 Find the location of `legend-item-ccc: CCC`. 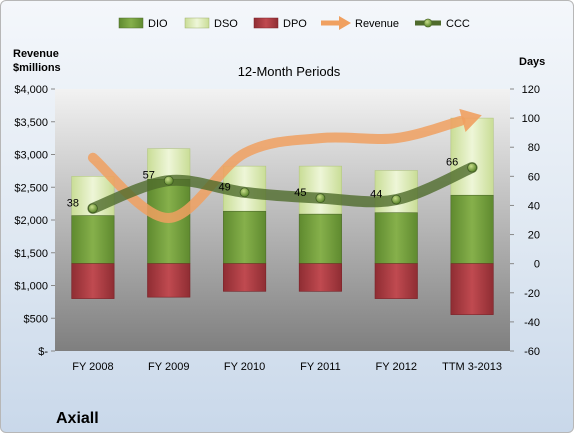

legend-item-ccc: CCC is located at coordinates (442, 24).